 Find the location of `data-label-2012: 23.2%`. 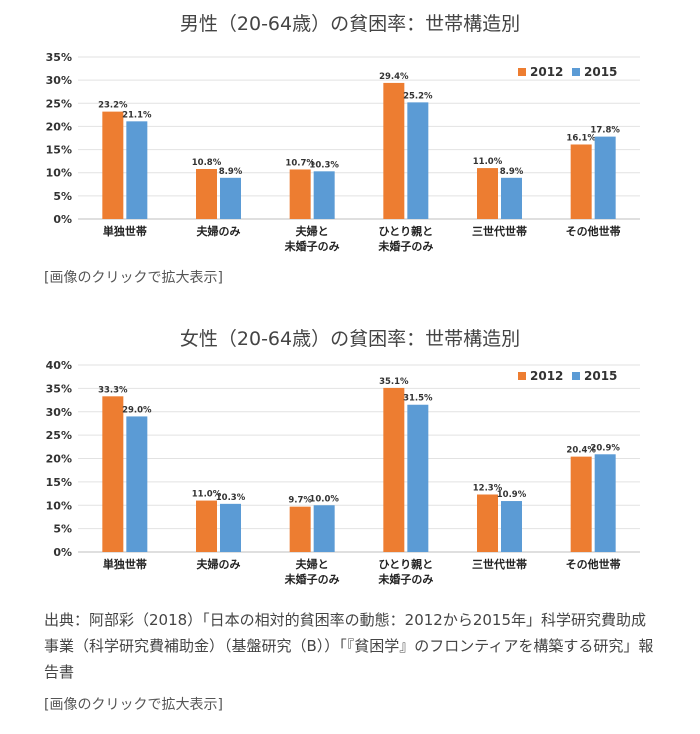

data-label-2012: 23.2% is located at coordinates (113, 106).